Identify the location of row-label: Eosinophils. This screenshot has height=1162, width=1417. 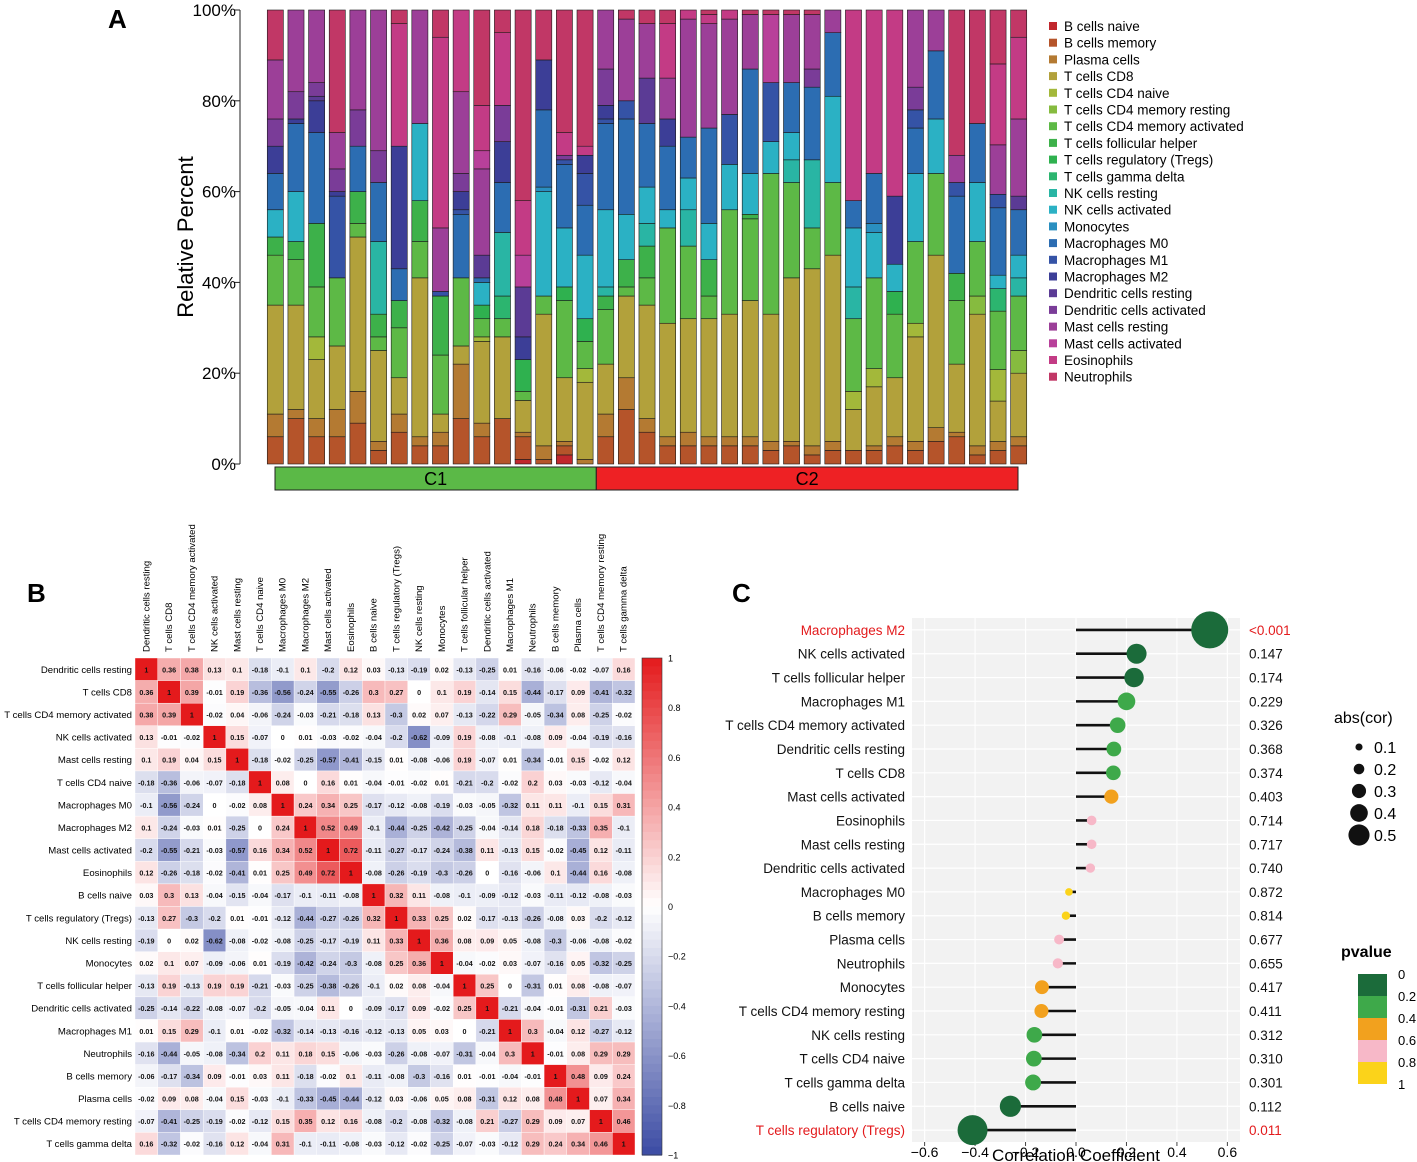
(870, 820).